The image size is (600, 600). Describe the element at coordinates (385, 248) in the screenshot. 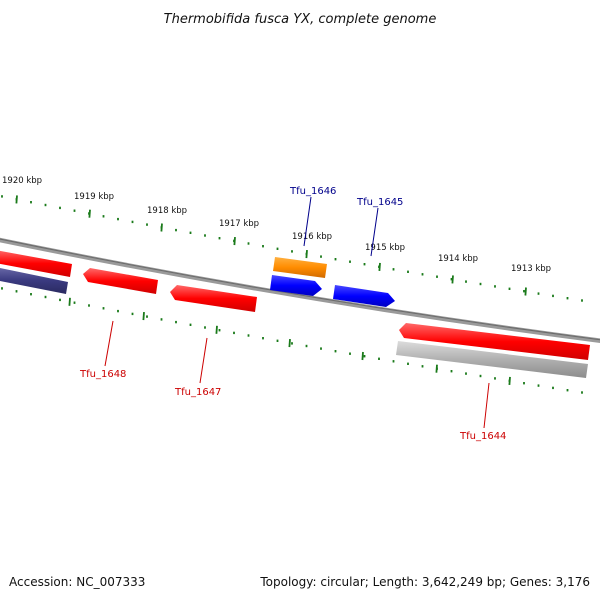

I see `scale-label-1915: 1915 kbp` at that location.